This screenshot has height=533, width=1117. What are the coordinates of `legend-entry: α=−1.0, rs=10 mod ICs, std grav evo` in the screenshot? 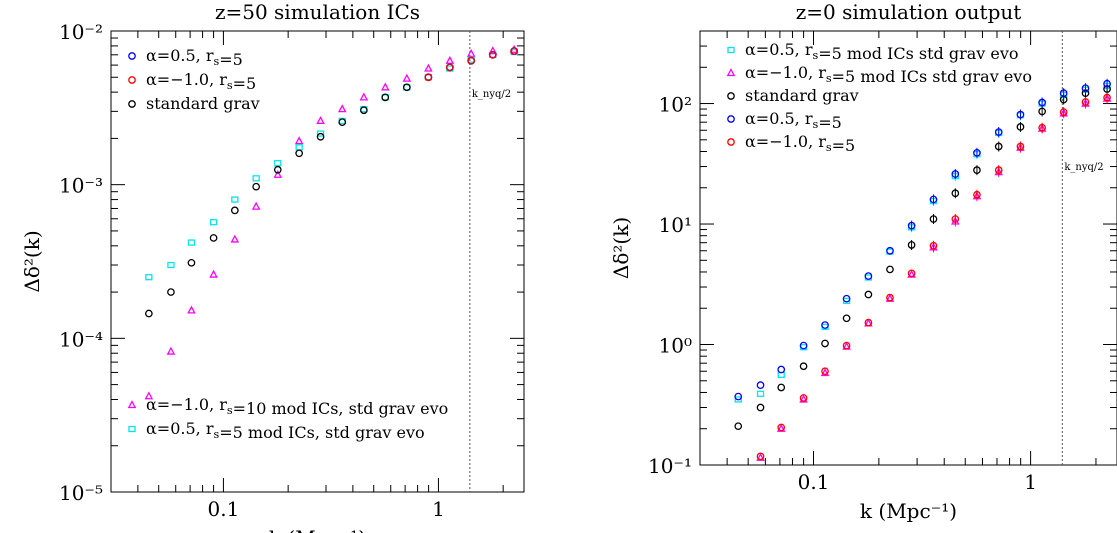 It's located at (287, 406).